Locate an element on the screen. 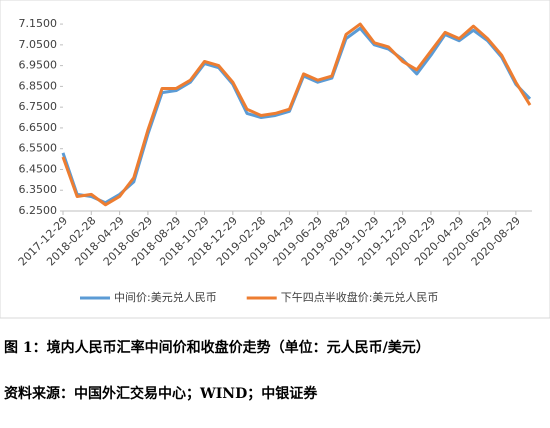 The image size is (550, 428). y-tick-label: 6.7500 is located at coordinates (38, 106).